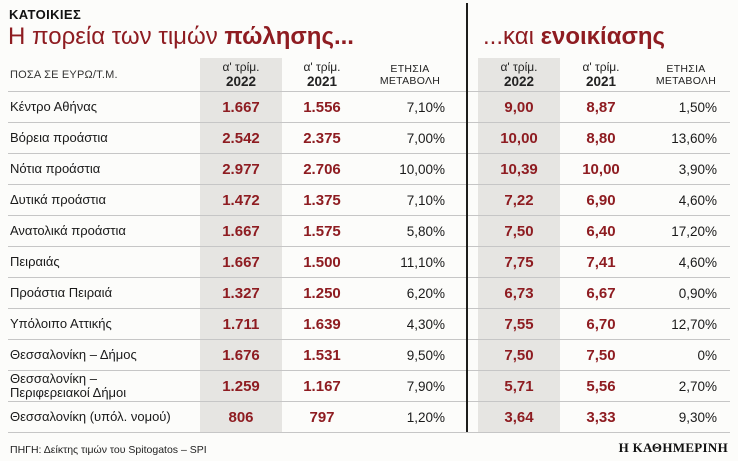  What do you see at coordinates (322, 417) in the screenshot?
I see `sale-2021-value: 797` at bounding box center [322, 417].